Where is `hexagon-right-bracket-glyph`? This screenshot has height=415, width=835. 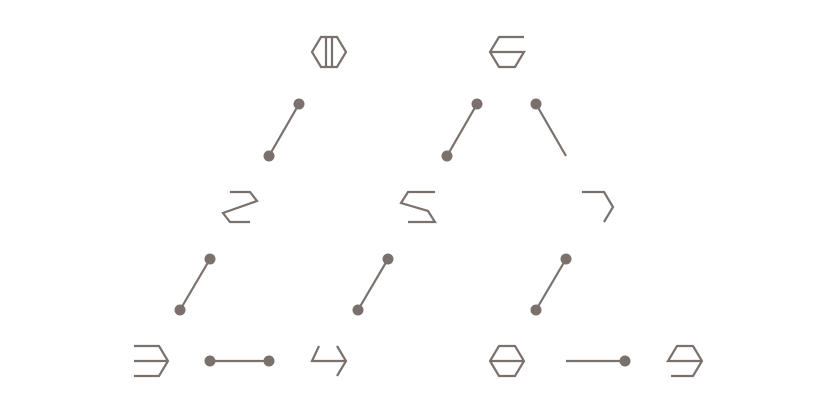
hexagon-right-bracket-glyph is located at coordinates (598, 206).